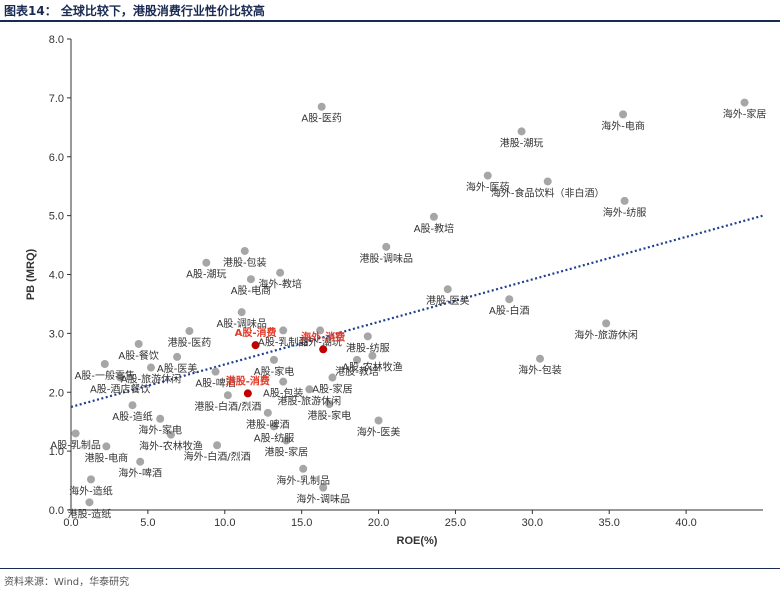 Image resolution: width=780 pixels, height=589 pixels. Describe the element at coordinates (368, 347) in the screenshot. I see `point-label: 港股-纺服` at that location.